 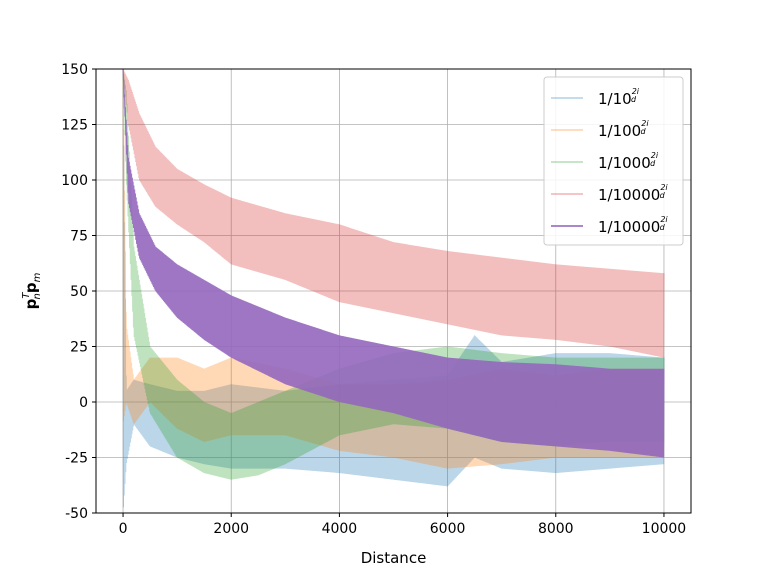 What do you see at coordinates (448, 529) in the screenshot?
I see `x-tick-label: 6000` at bounding box center [448, 529].